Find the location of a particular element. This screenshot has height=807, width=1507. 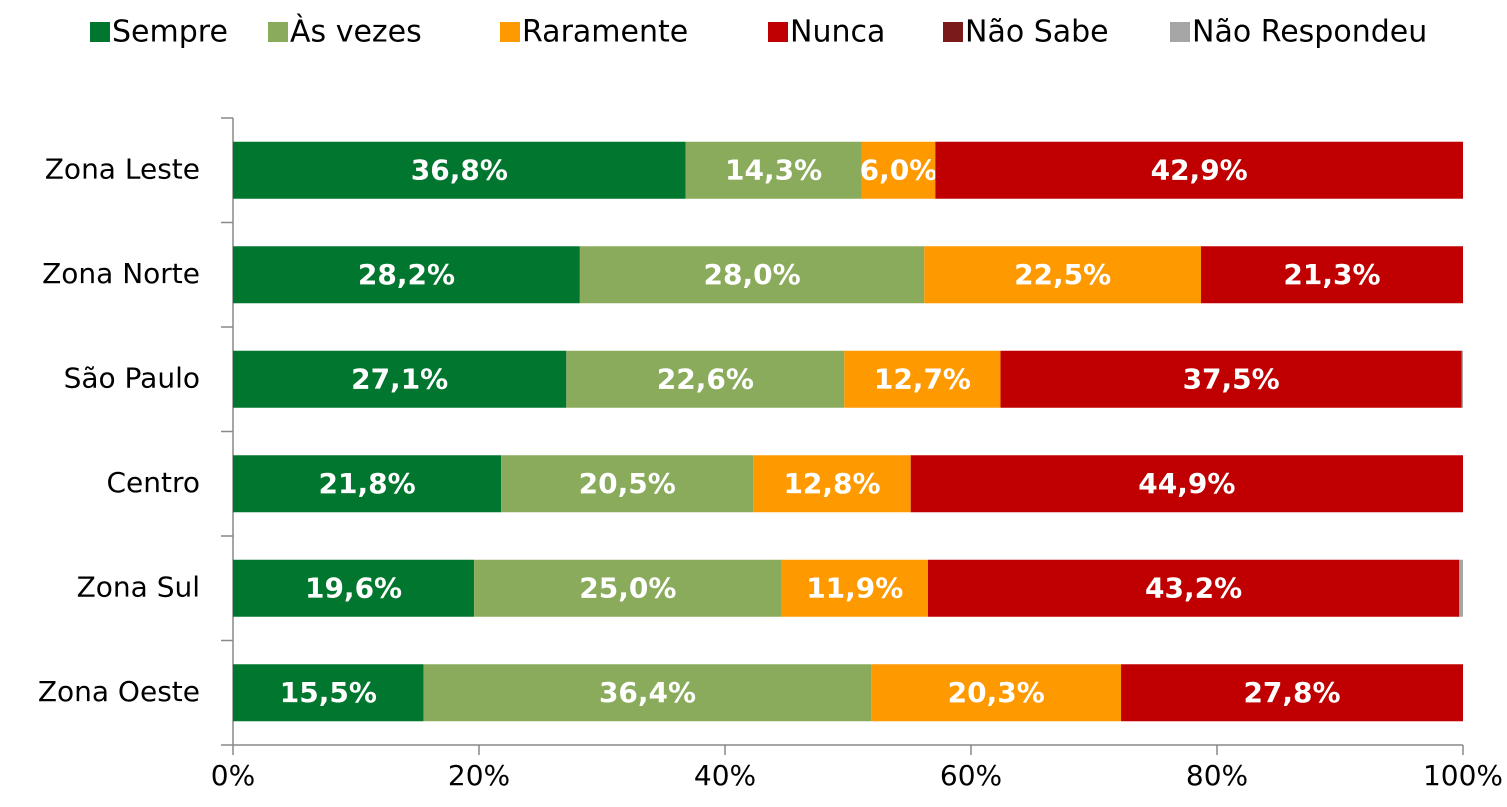

value-label: 11,9% is located at coordinates (854, 587).